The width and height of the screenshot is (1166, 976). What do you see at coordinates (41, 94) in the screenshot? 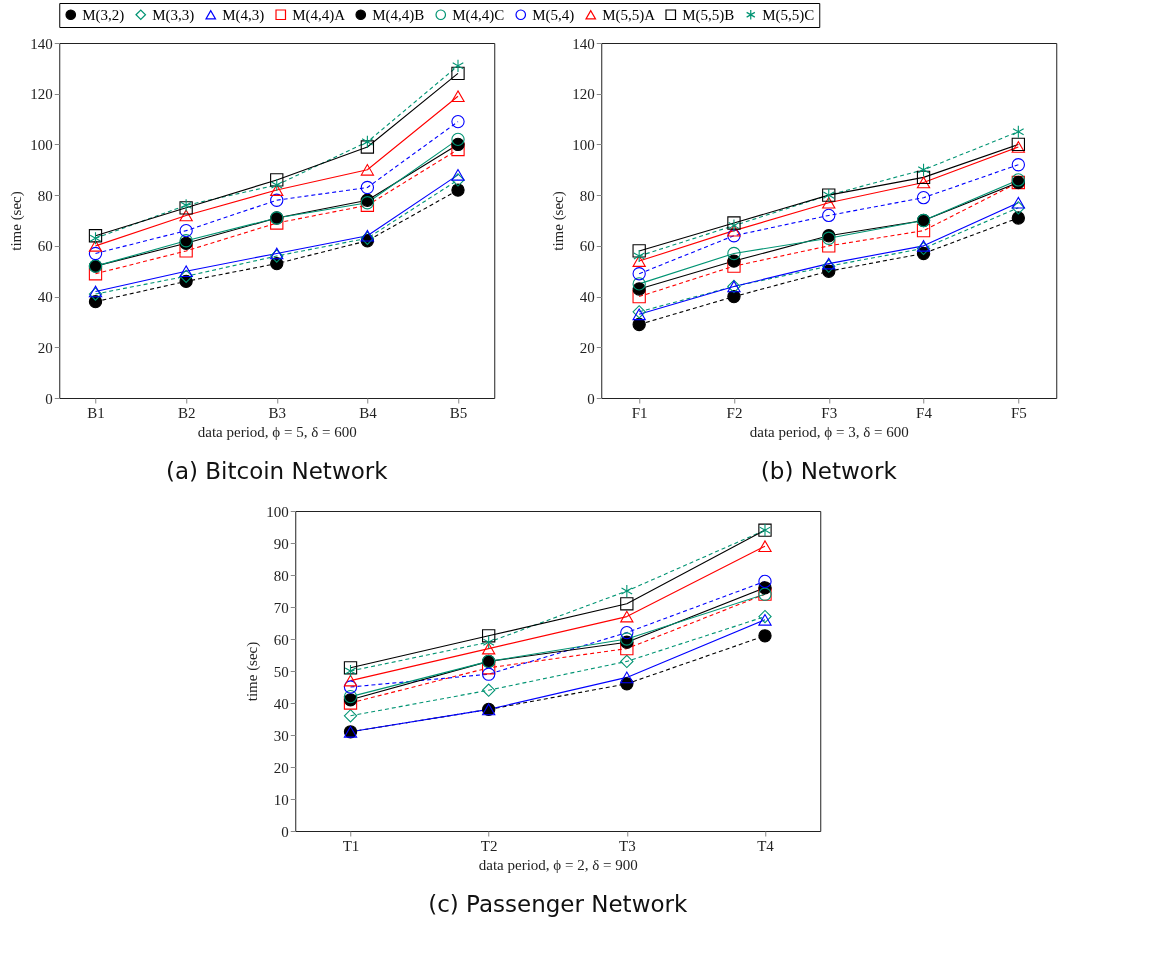
I see `y-tick-label: 120` at bounding box center [41, 94].